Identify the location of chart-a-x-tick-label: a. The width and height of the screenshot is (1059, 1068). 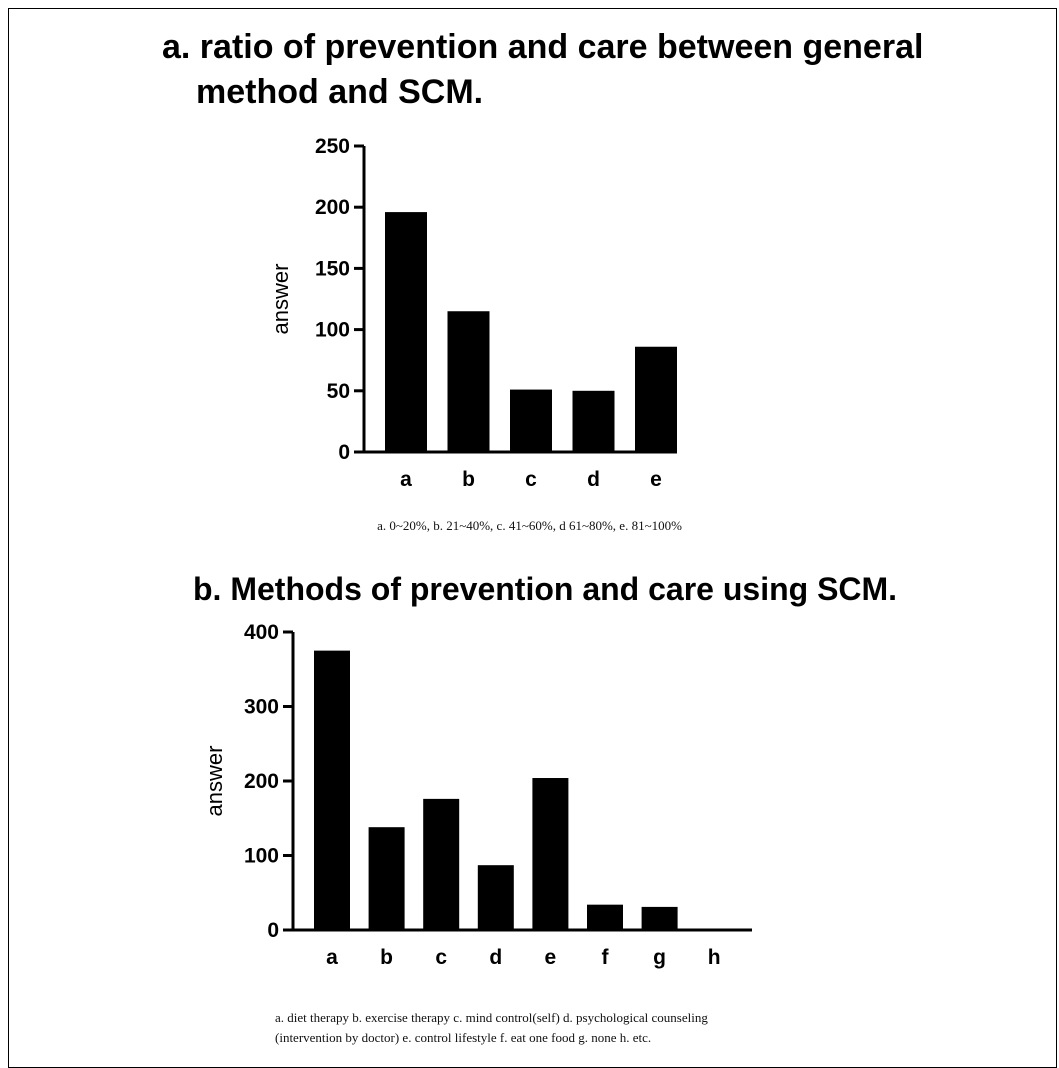
(406, 479).